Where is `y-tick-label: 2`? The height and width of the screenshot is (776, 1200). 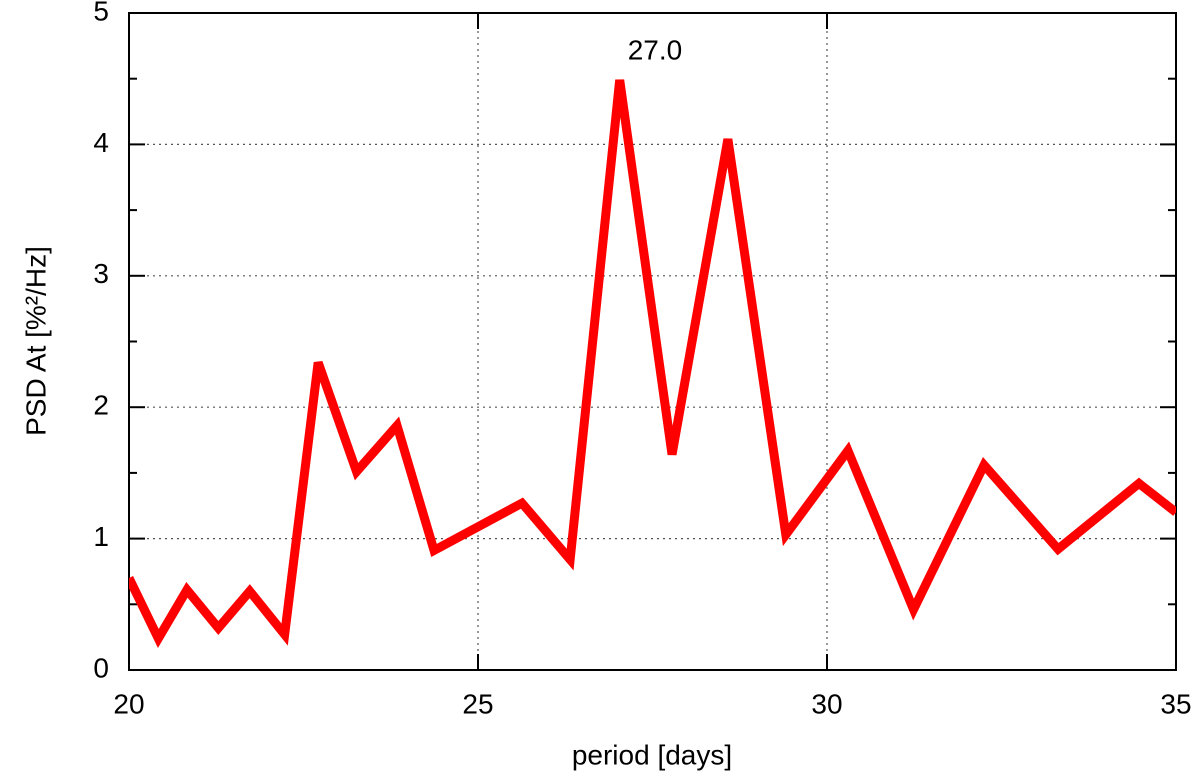 y-tick-label: 2 is located at coordinates (101, 405).